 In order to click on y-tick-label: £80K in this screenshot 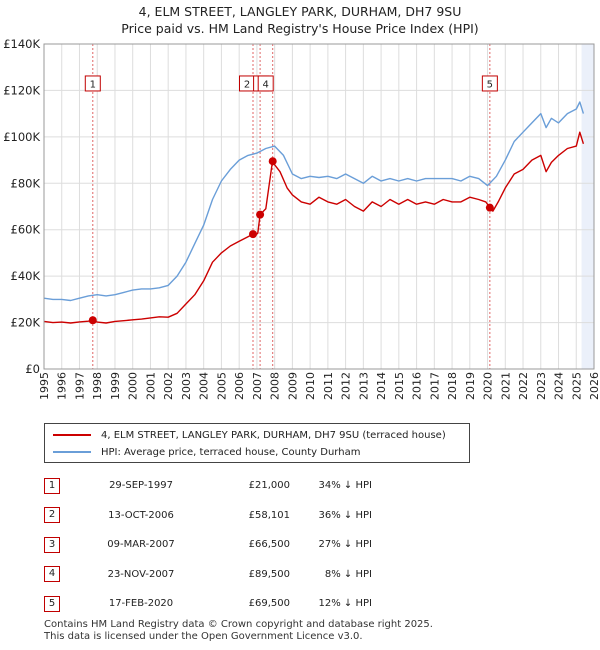, I will do `click(26, 183)`.